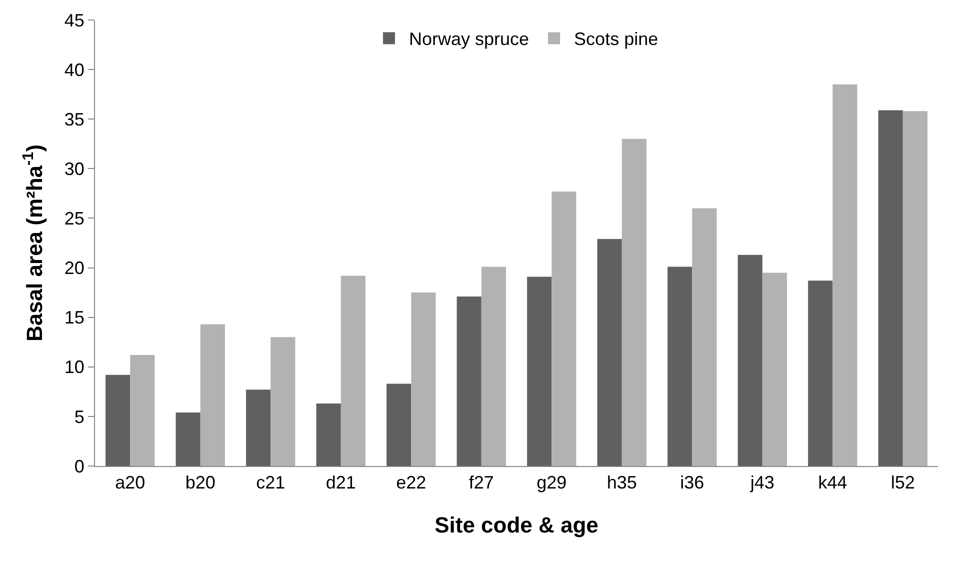 This screenshot has width=958, height=566. Describe the element at coordinates (79, 466) in the screenshot. I see `y-tick-label: 0` at that location.